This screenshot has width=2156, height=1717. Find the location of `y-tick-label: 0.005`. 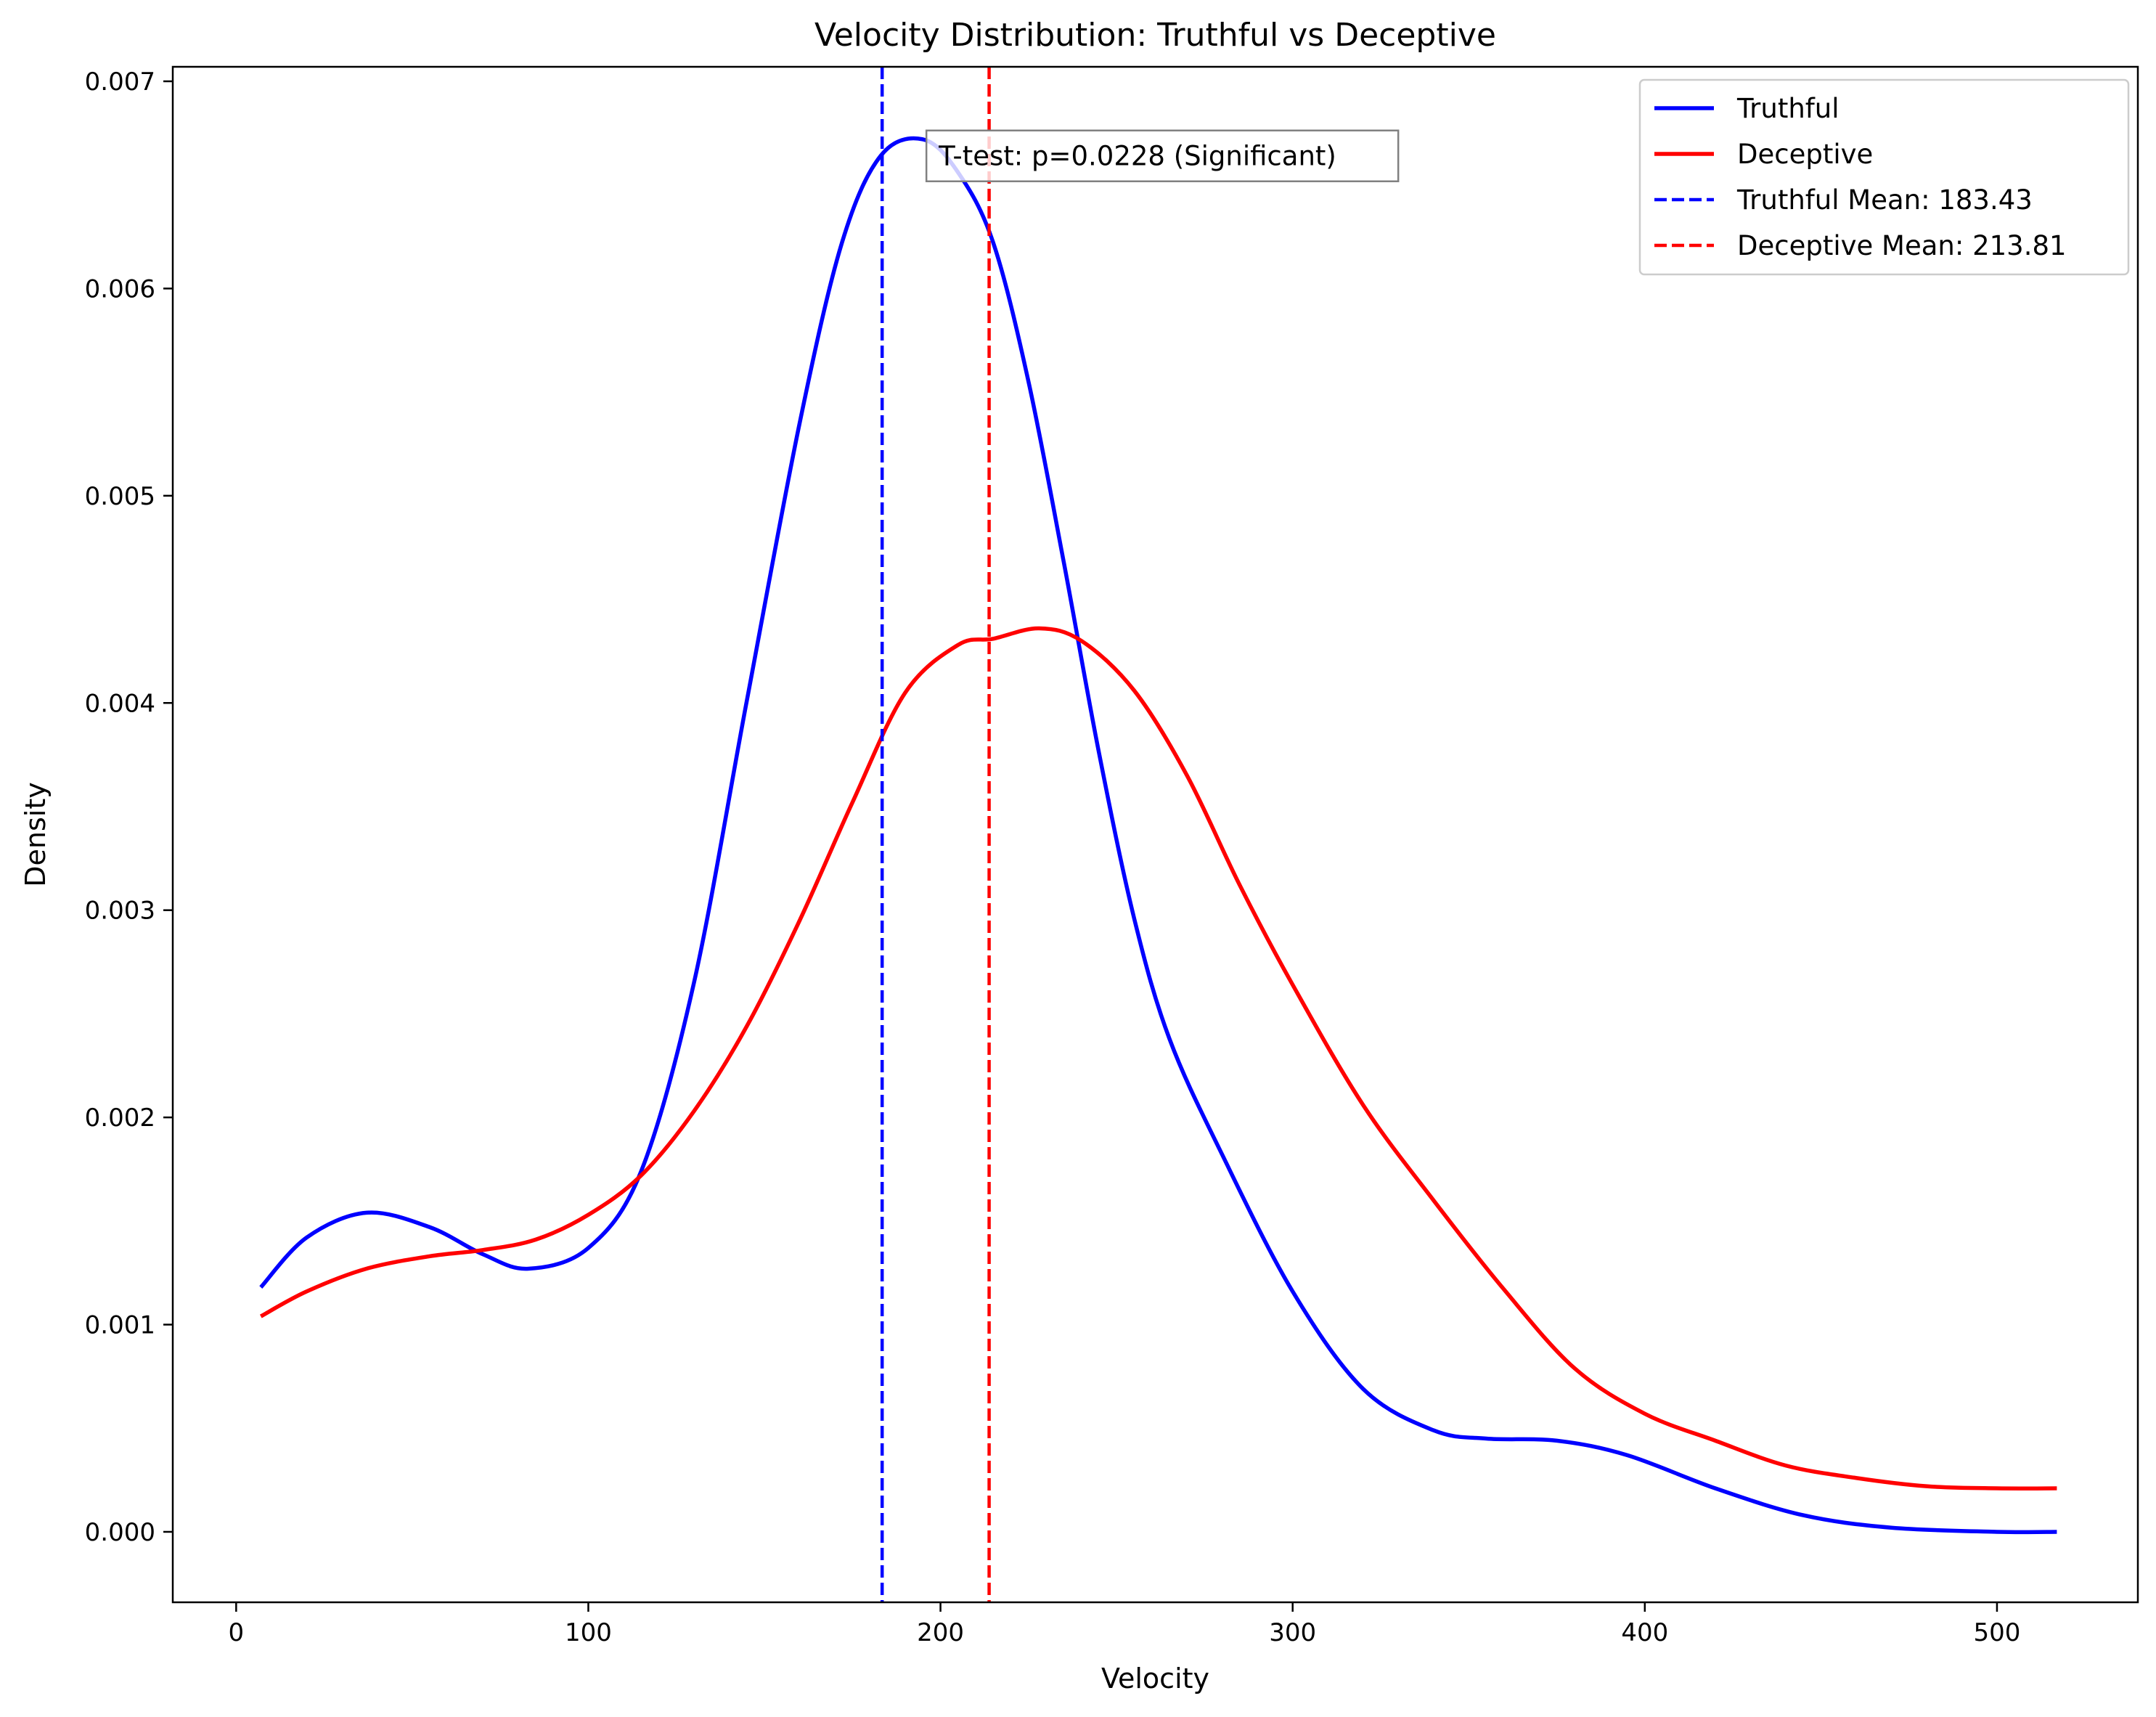

y-tick-label: 0.005 is located at coordinates (120, 496).